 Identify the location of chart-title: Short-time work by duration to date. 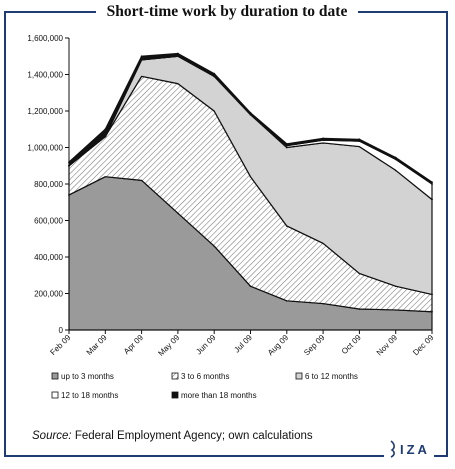
(227, 12).